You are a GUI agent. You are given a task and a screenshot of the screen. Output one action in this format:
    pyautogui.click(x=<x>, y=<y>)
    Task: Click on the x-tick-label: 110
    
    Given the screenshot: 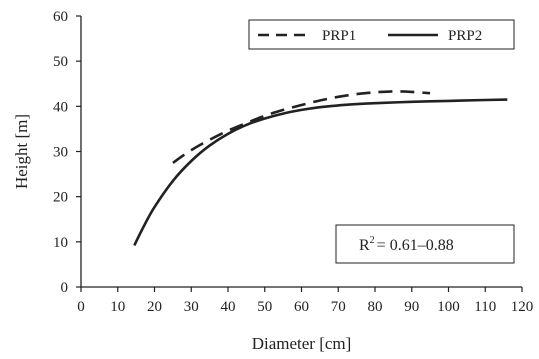 What is the action you would take?
    pyautogui.click(x=485, y=307)
    